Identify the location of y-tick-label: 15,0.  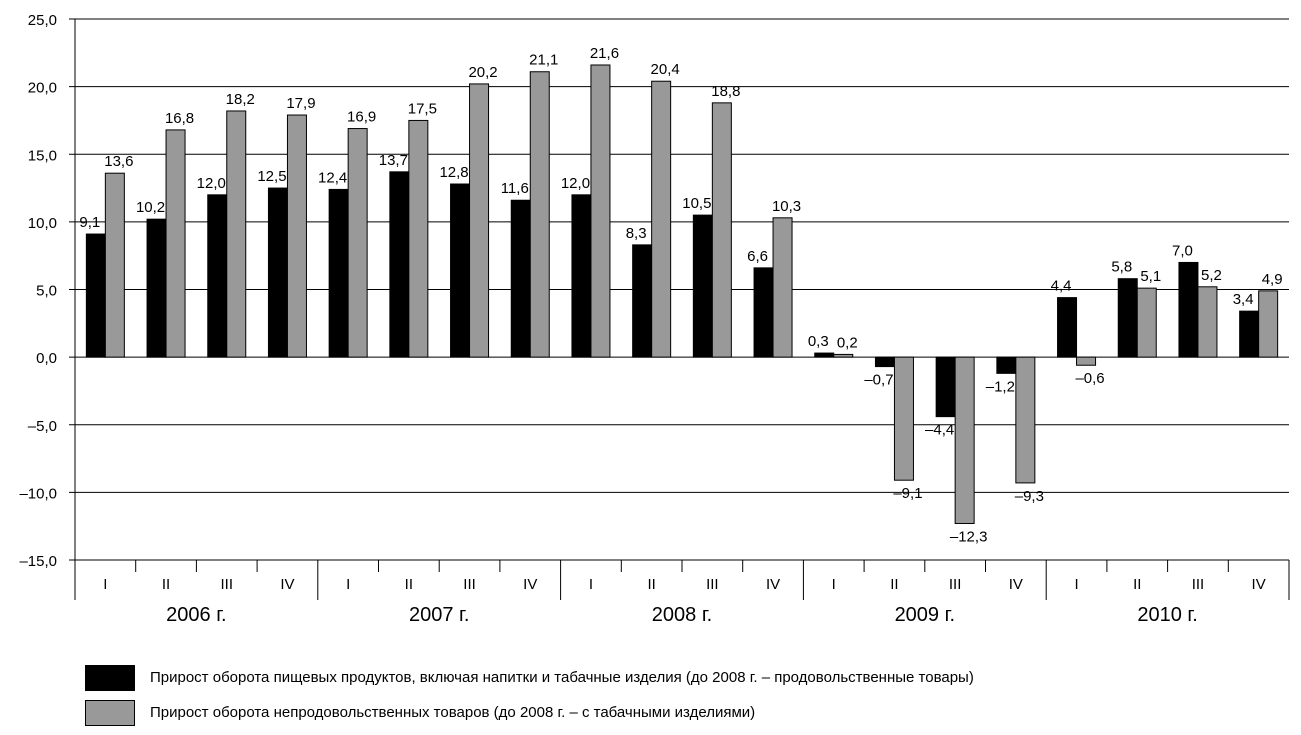
(42, 155).